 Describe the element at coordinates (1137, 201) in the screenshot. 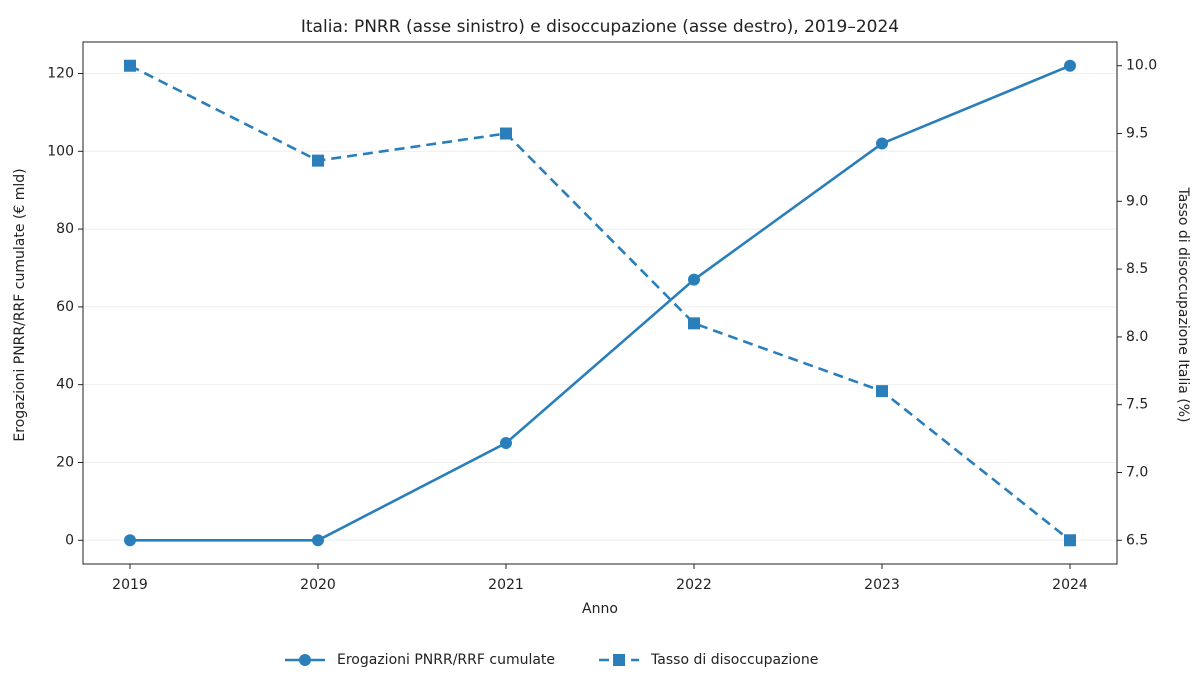

I see `y2-tick-label: 9.0` at that location.